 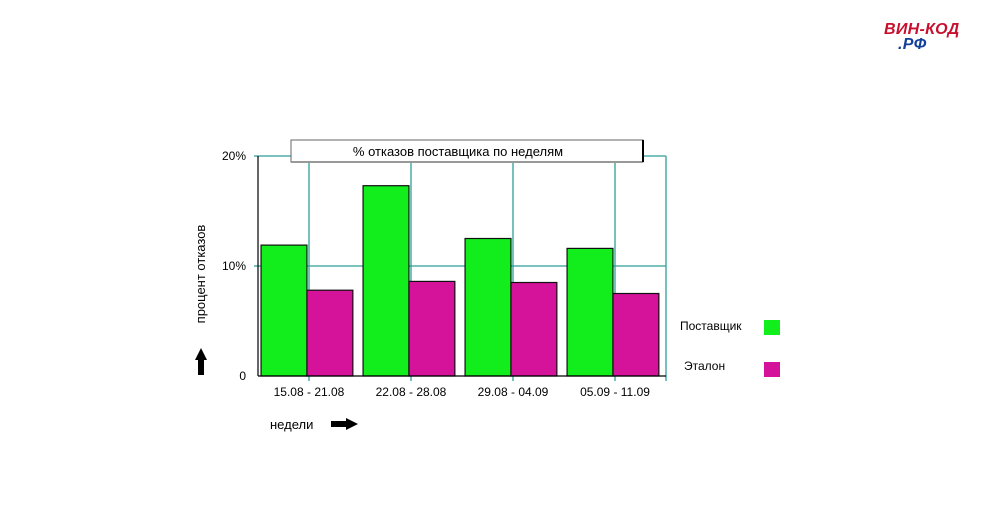 I want to click on legend-item-supplier: Поставщик, so click(x=730, y=327).